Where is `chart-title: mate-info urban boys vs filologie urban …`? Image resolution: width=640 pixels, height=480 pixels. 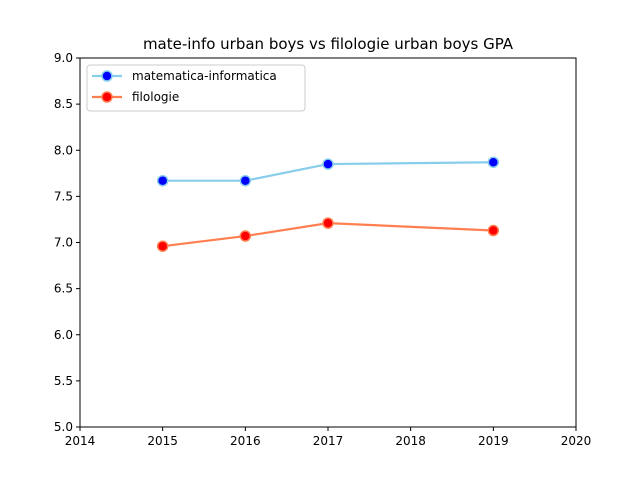 chart-title: mate-info urban boys vs filologie urban … is located at coordinates (328, 44).